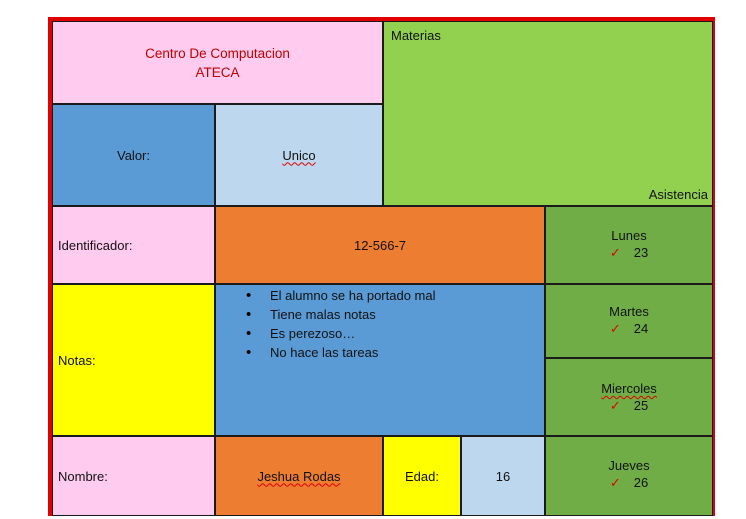 The width and height of the screenshot is (746, 519). What do you see at coordinates (629, 235) in the screenshot?
I see `day-name-lunes: Lunes` at bounding box center [629, 235].